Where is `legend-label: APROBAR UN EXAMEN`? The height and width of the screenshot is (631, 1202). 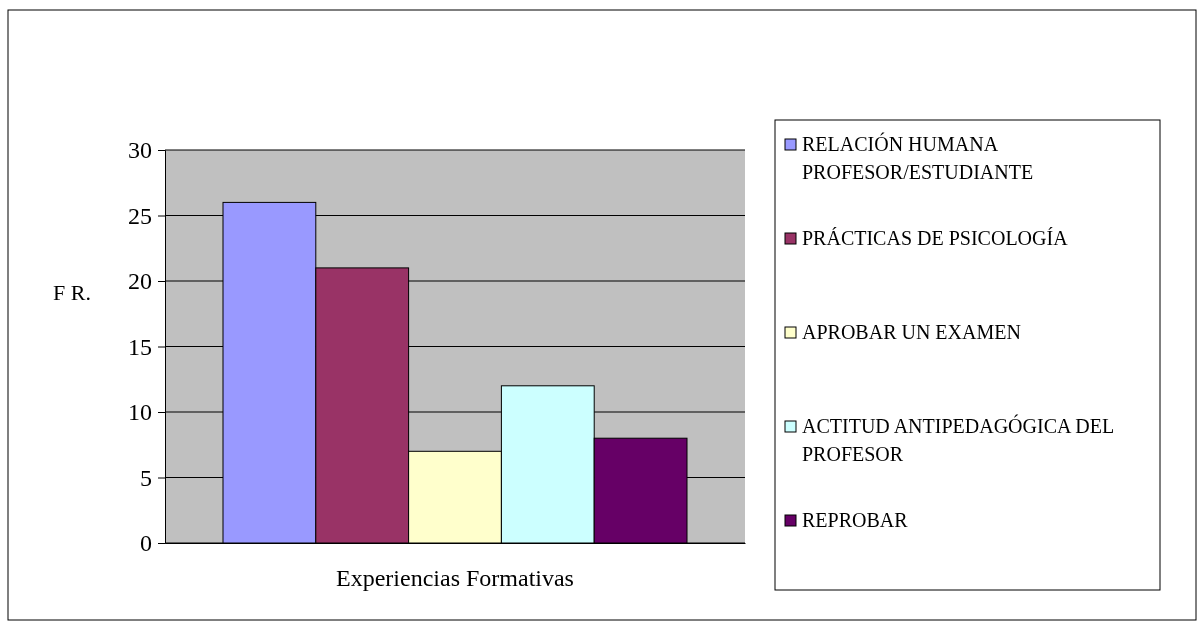
legend-label: APROBAR UN EXAMEN is located at coordinates (911, 332).